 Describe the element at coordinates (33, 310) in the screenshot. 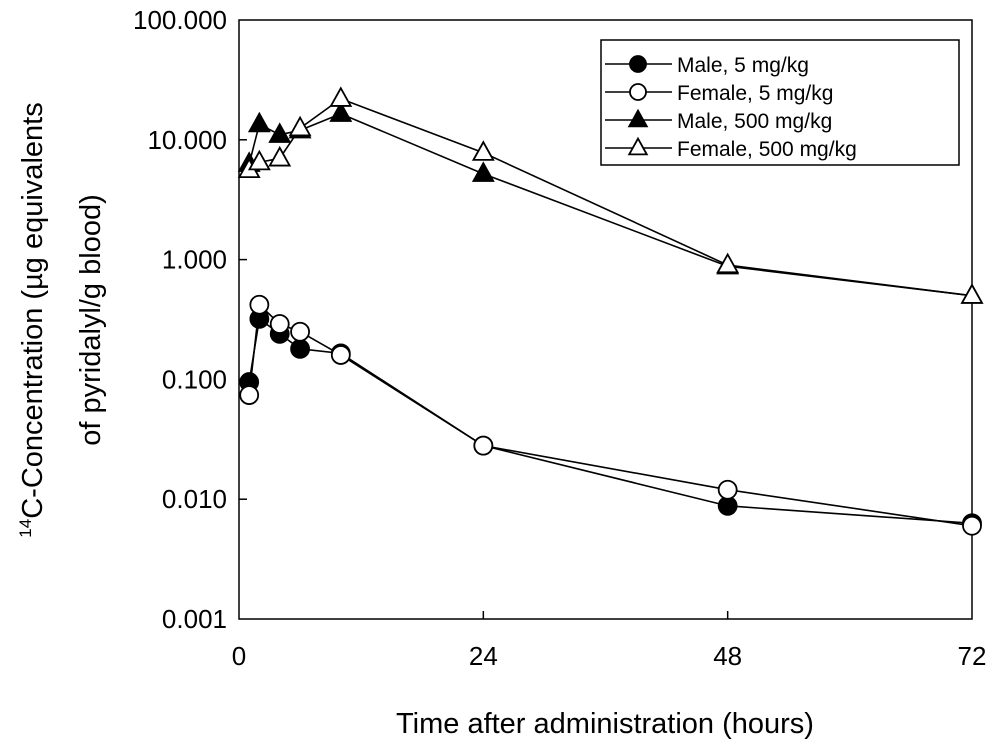

I see `y-axis-title-line1: C-Concentration (µg equivalents` at that location.